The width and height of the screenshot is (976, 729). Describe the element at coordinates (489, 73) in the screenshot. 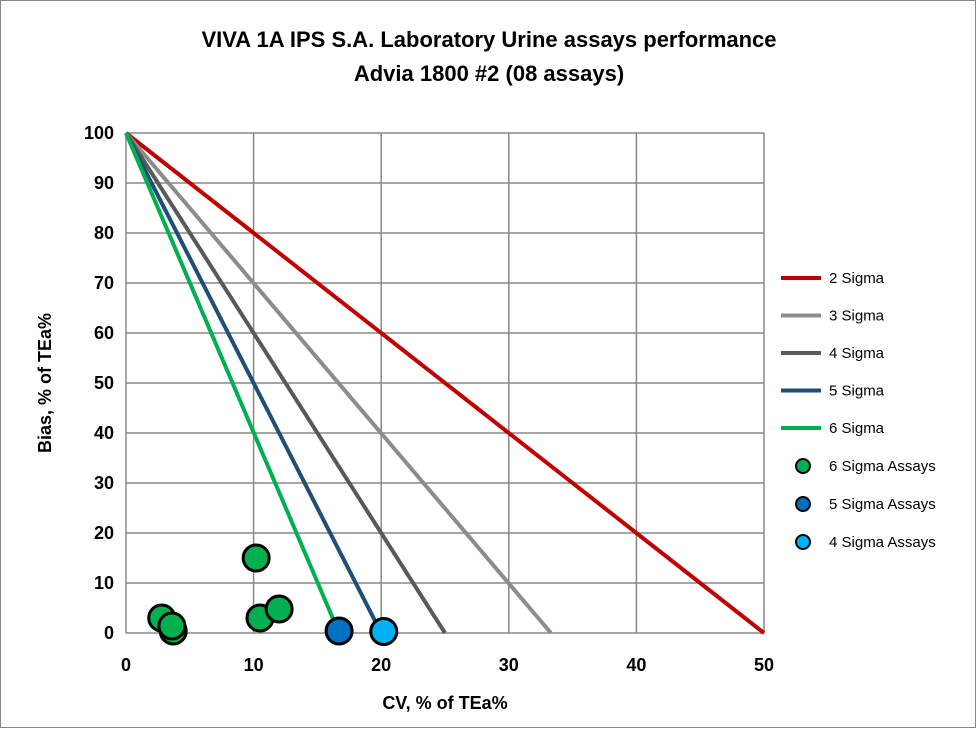

I see `chart-subtitle: Advia 1800 #2 (08 assays)` at that location.